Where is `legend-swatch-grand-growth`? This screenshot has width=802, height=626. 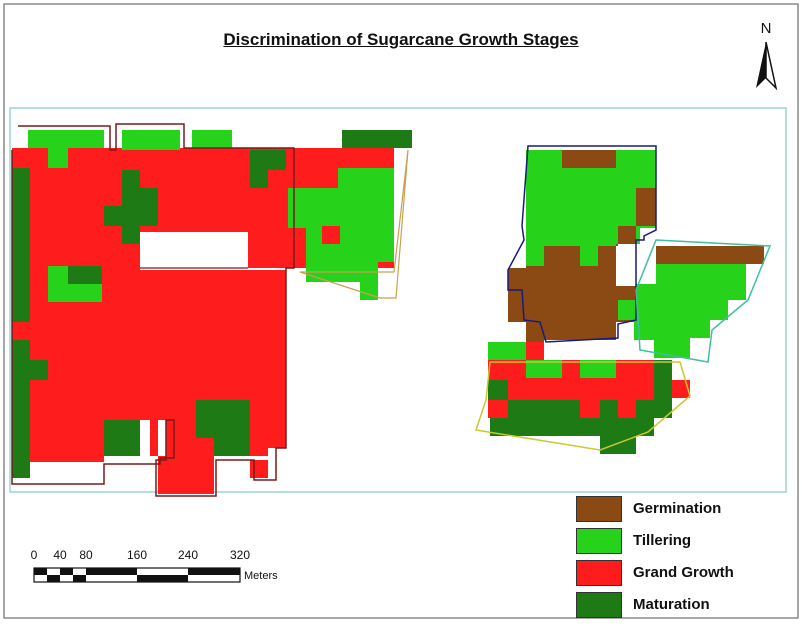
legend-swatch-grand-growth is located at coordinates (599, 573).